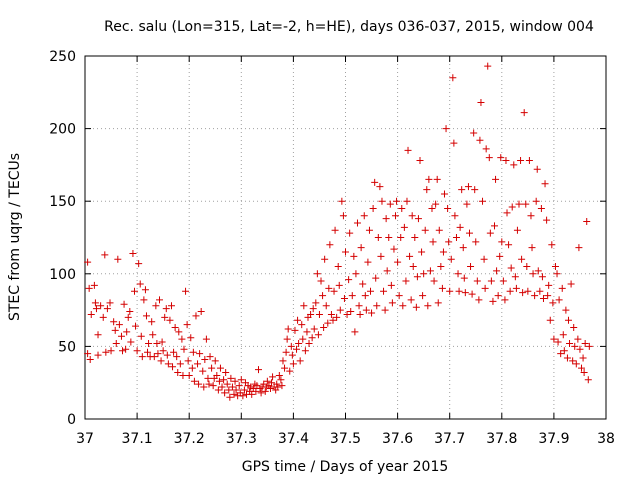 The image size is (640, 480). Describe the element at coordinates (15, 237) in the screenshot. I see `y-axis-label: STEC from uqrg / TECUs` at that location.